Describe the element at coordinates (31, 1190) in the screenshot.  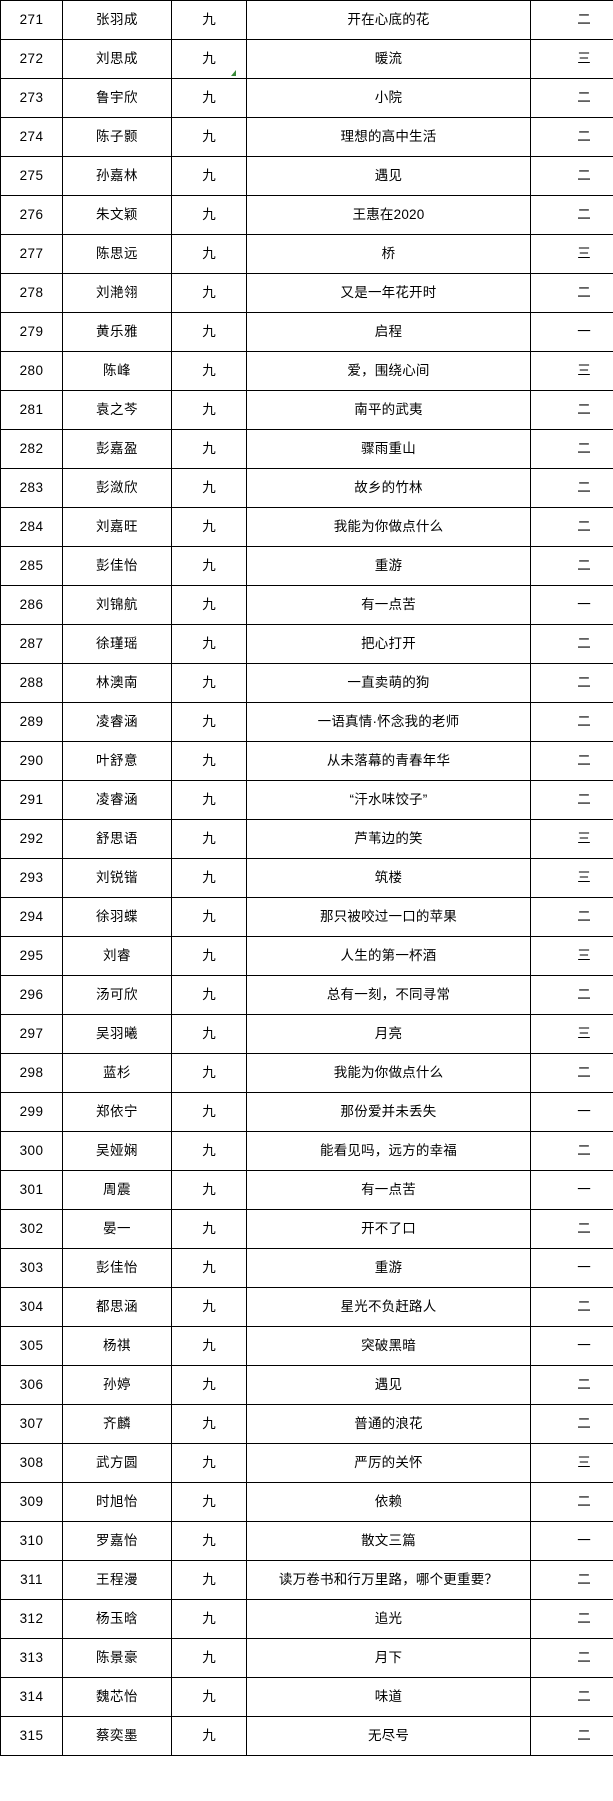
I see `entry-number-cell: 301` at that location.